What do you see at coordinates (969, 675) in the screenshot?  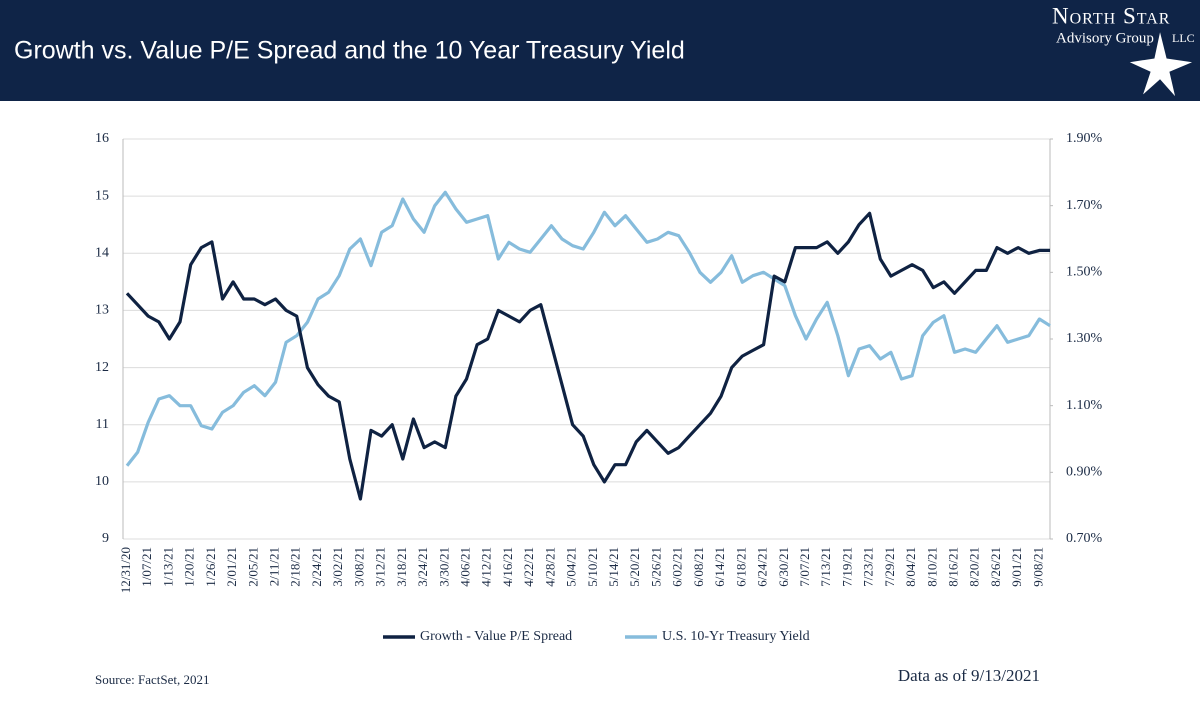 I see `note: Data as of 9/13/2021` at bounding box center [969, 675].